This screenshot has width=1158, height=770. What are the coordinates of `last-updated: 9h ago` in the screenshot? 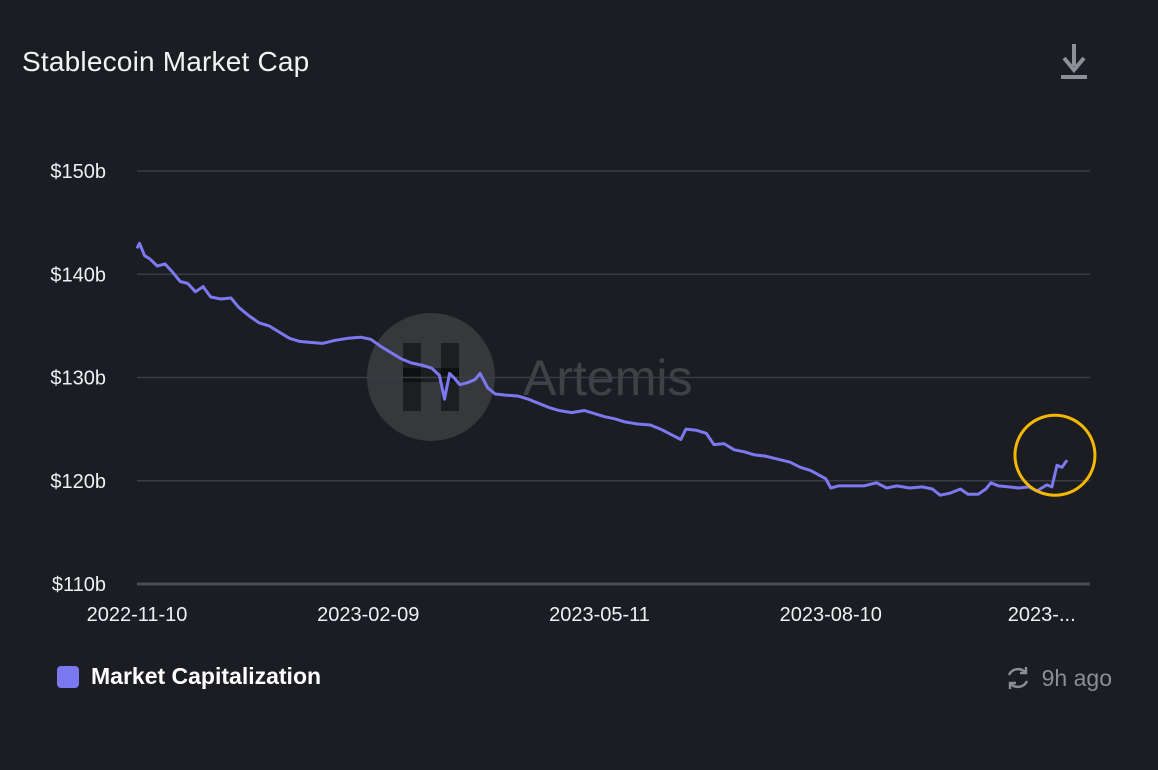 It's located at (1058, 678).